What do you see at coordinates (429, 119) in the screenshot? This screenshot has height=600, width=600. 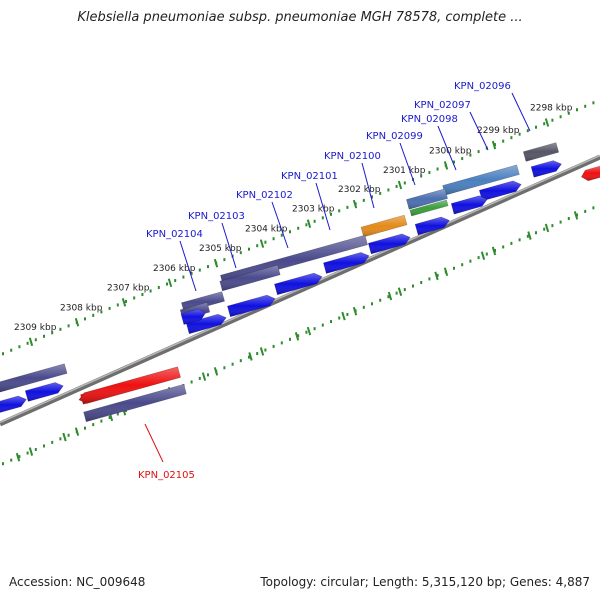 I see `gene-label-KPN_02098: KPN_02098` at bounding box center [429, 119].